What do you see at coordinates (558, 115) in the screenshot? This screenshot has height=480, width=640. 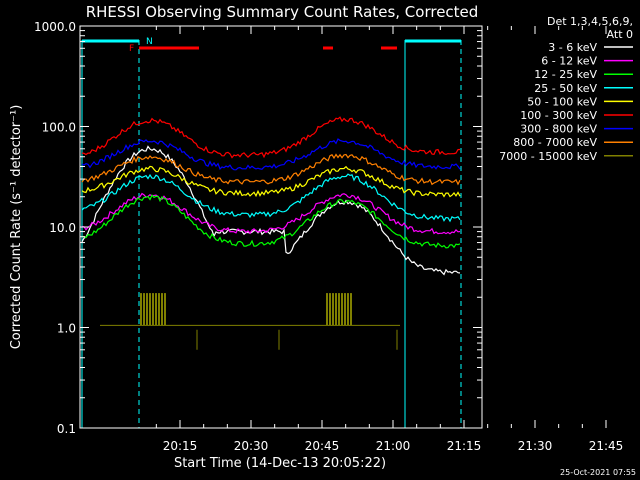 I see `legend-entry-label: 100 - 300 keV` at bounding box center [558, 115].